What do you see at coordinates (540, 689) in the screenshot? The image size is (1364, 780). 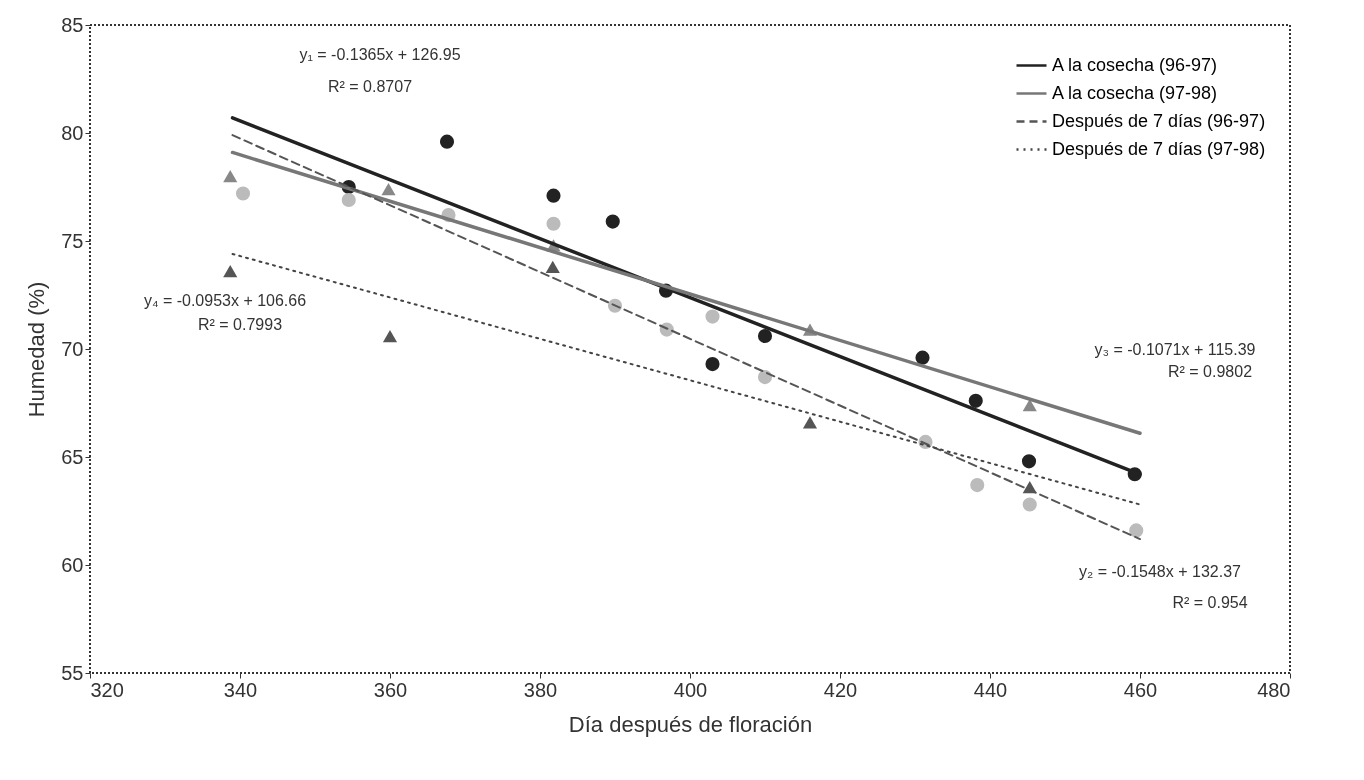 I see `x-tick-label: 380` at bounding box center [540, 689].